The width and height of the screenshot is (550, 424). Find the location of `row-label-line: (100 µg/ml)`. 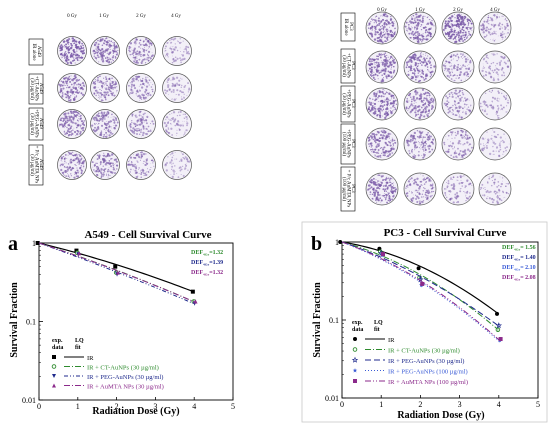

row-label-line: (100 µg/ml) is located at coordinates (343, 189).